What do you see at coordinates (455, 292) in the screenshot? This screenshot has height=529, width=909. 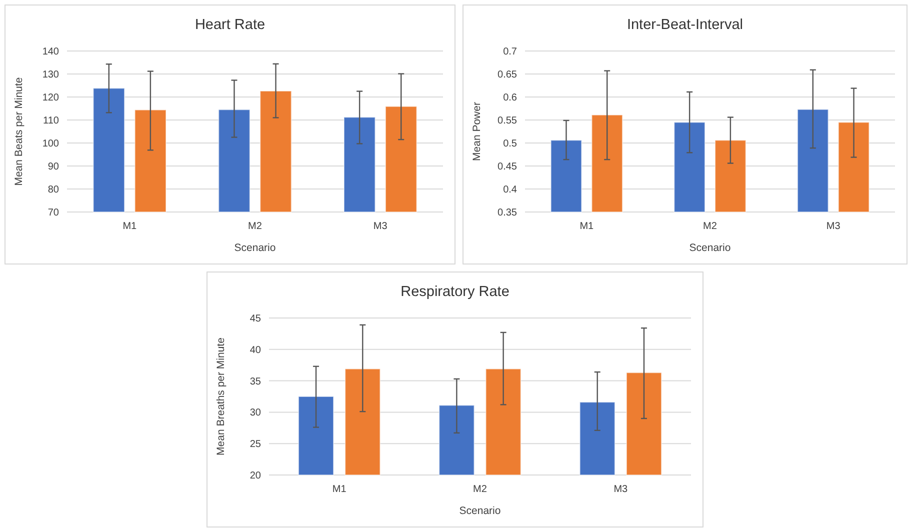 I see `chart-title: Respiratory Rate` at bounding box center [455, 292].